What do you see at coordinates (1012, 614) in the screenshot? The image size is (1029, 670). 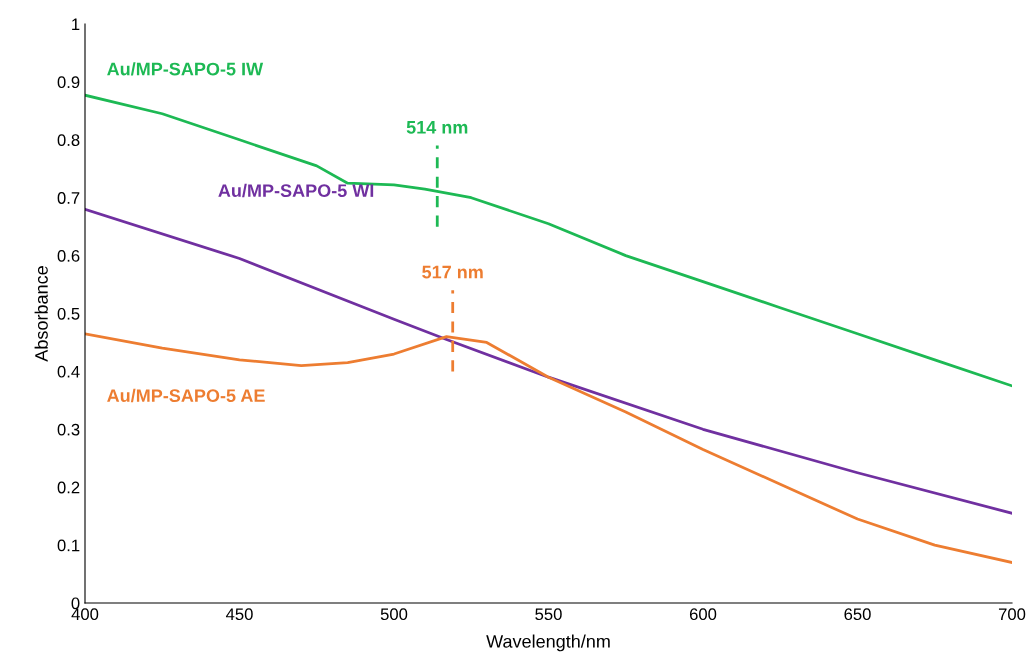 I see `x-tick-label: 700` at bounding box center [1012, 614].